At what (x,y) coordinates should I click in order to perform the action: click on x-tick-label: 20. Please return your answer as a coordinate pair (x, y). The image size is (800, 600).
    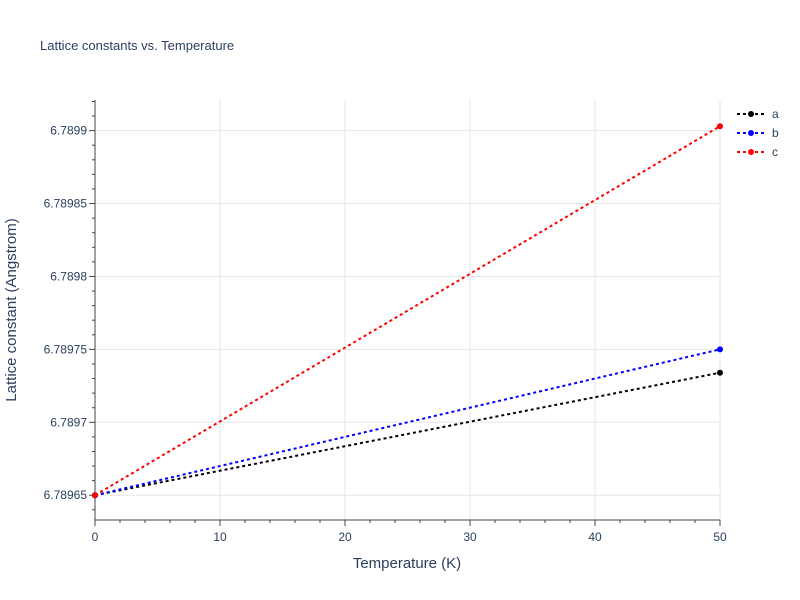
    Looking at the image, I should click on (345, 537).